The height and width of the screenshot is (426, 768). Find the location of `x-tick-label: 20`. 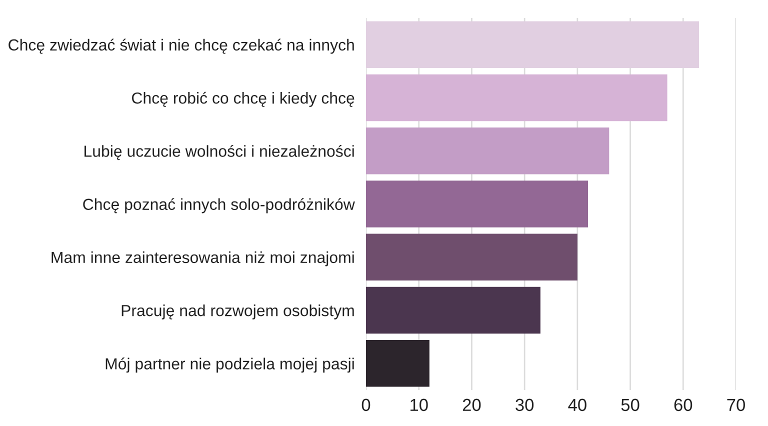

x-tick-label: 20 is located at coordinates (471, 405).